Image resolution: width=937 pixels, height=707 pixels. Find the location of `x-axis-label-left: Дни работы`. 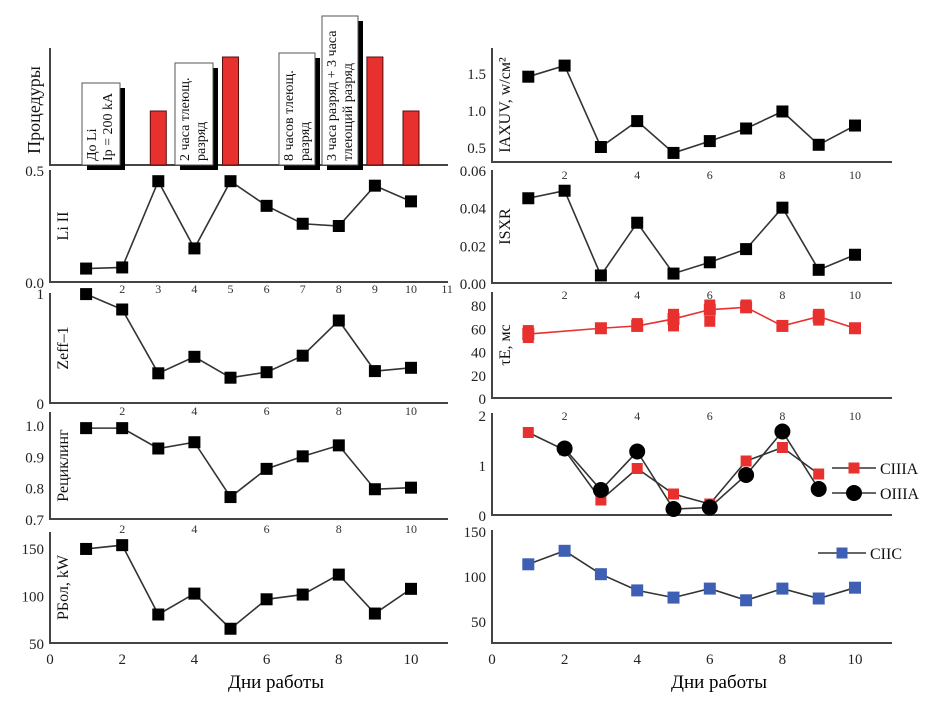

x-axis-label-left: Дни работы is located at coordinates (276, 682).